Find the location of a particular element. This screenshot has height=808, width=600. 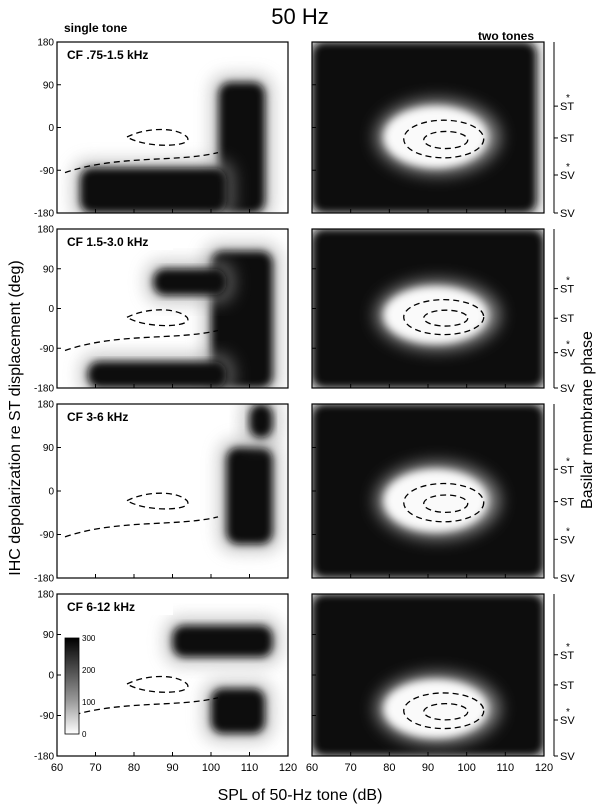

colorbar-tick-label: 100 is located at coordinates (89, 702).